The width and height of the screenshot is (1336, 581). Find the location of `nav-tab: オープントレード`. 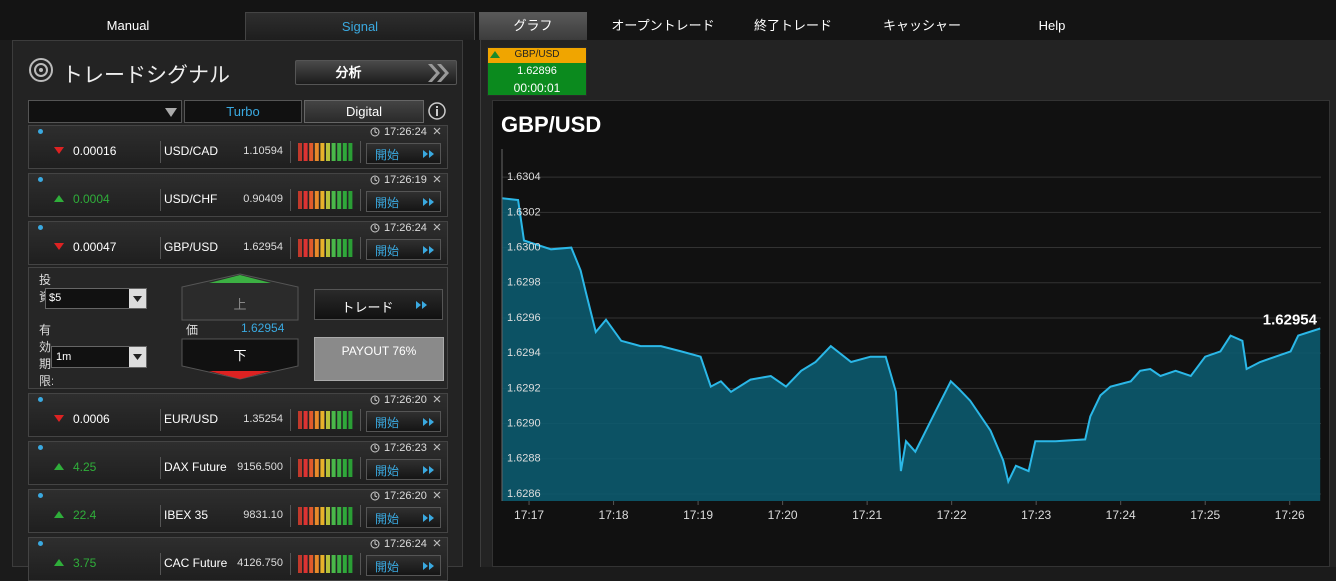

nav-tab: オープントレード is located at coordinates (663, 25).